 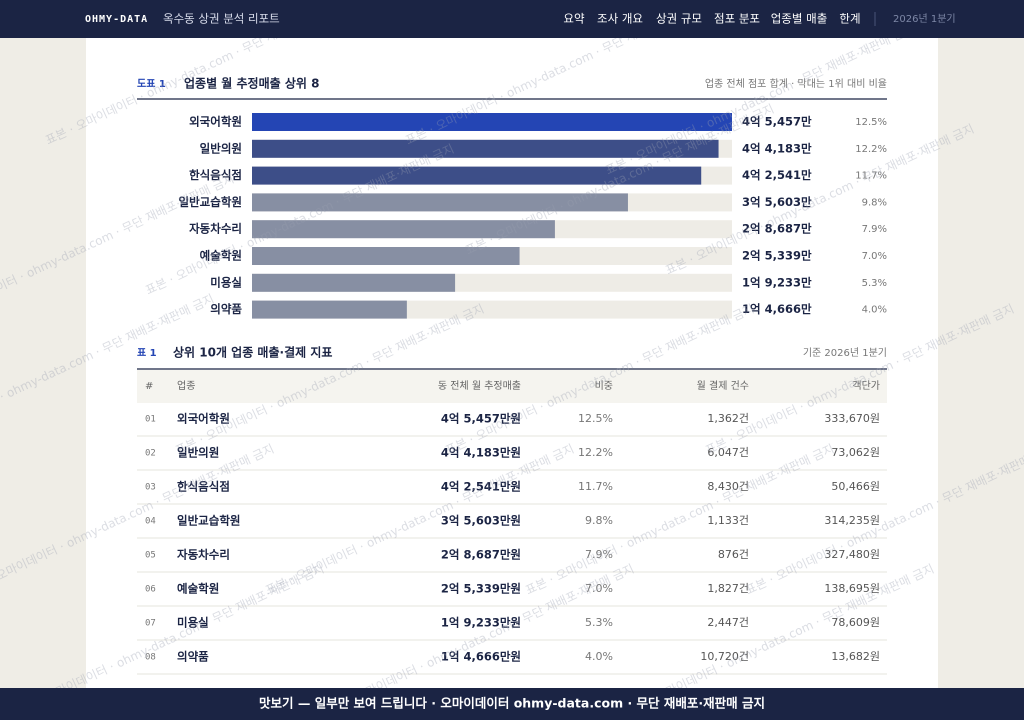 I want to click on share-label: 9.8%, so click(x=874, y=202).